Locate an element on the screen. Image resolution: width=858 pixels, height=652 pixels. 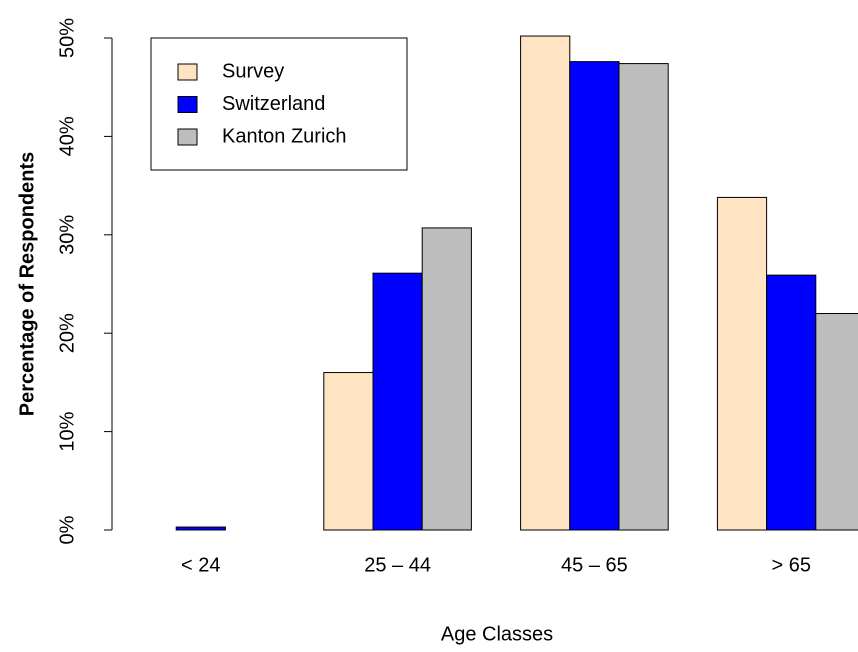
y-tick-label: 50% is located at coordinates (67, 38).